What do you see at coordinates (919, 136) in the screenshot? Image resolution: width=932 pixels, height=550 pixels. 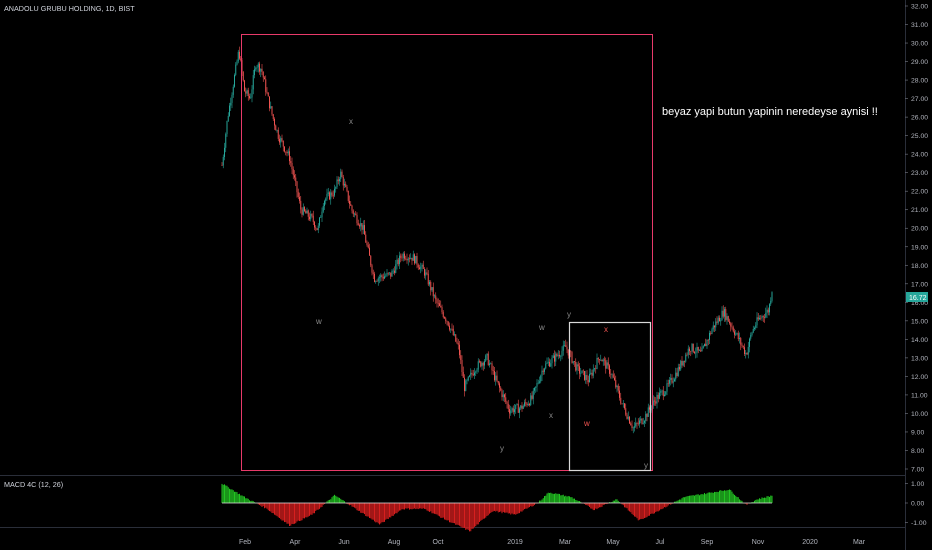 I see `price-tick-label: 25.00` at bounding box center [919, 136].